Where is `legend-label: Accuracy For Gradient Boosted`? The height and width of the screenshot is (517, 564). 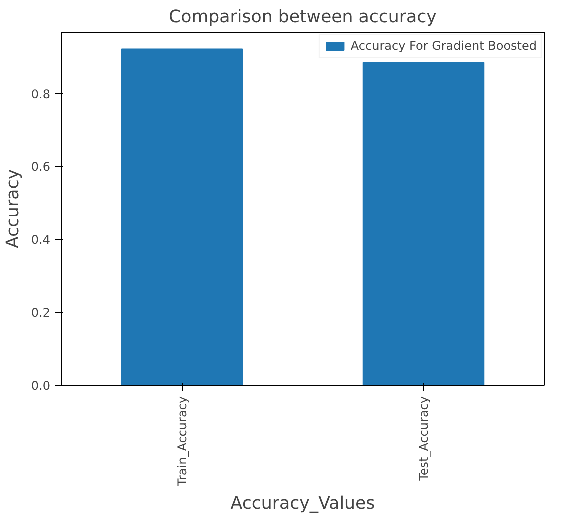
legend-label: Accuracy For Gradient Boosted is located at coordinates (443, 46).